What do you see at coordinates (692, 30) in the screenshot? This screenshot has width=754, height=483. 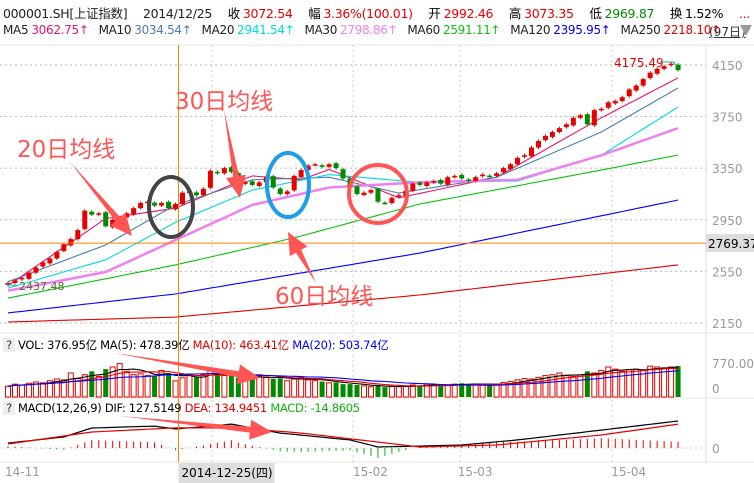 I see `ma-legend-value: 2218.10↑` at bounding box center [692, 30].